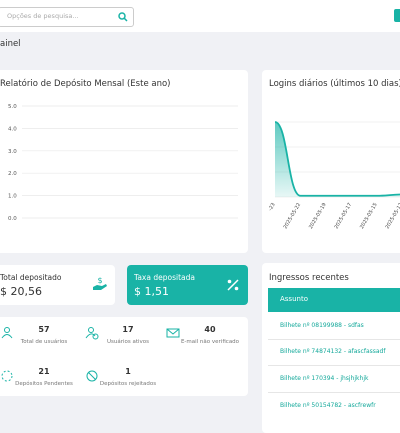  I want to click on page-title: ainel, so click(10, 44).